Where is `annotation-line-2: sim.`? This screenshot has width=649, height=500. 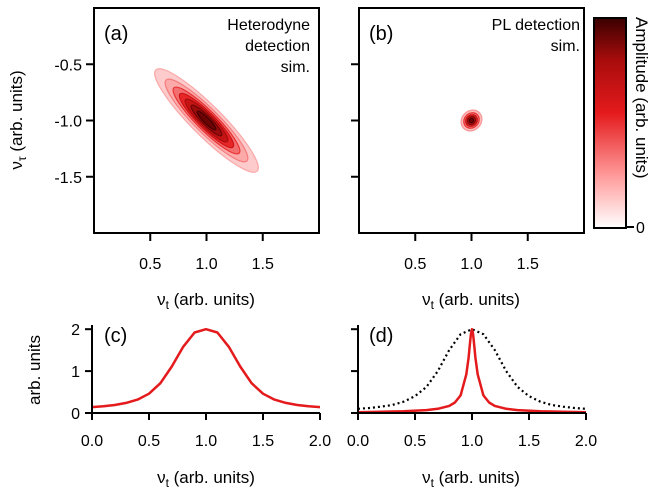
annotation-line-2: sim. is located at coordinates (565, 46).